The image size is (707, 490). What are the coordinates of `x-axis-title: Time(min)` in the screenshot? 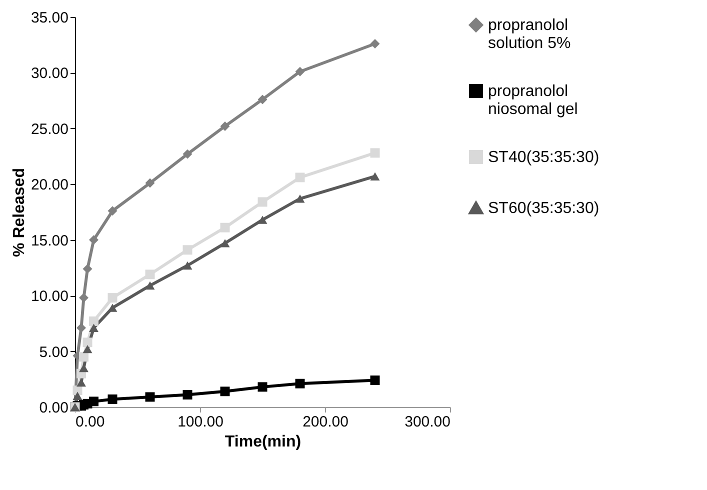 It's located at (263, 442).